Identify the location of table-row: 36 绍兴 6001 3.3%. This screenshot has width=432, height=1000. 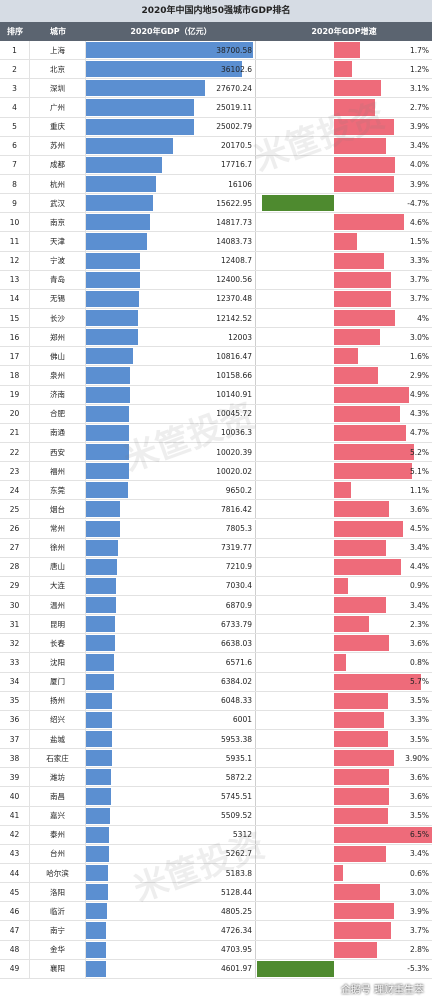
(216, 720).